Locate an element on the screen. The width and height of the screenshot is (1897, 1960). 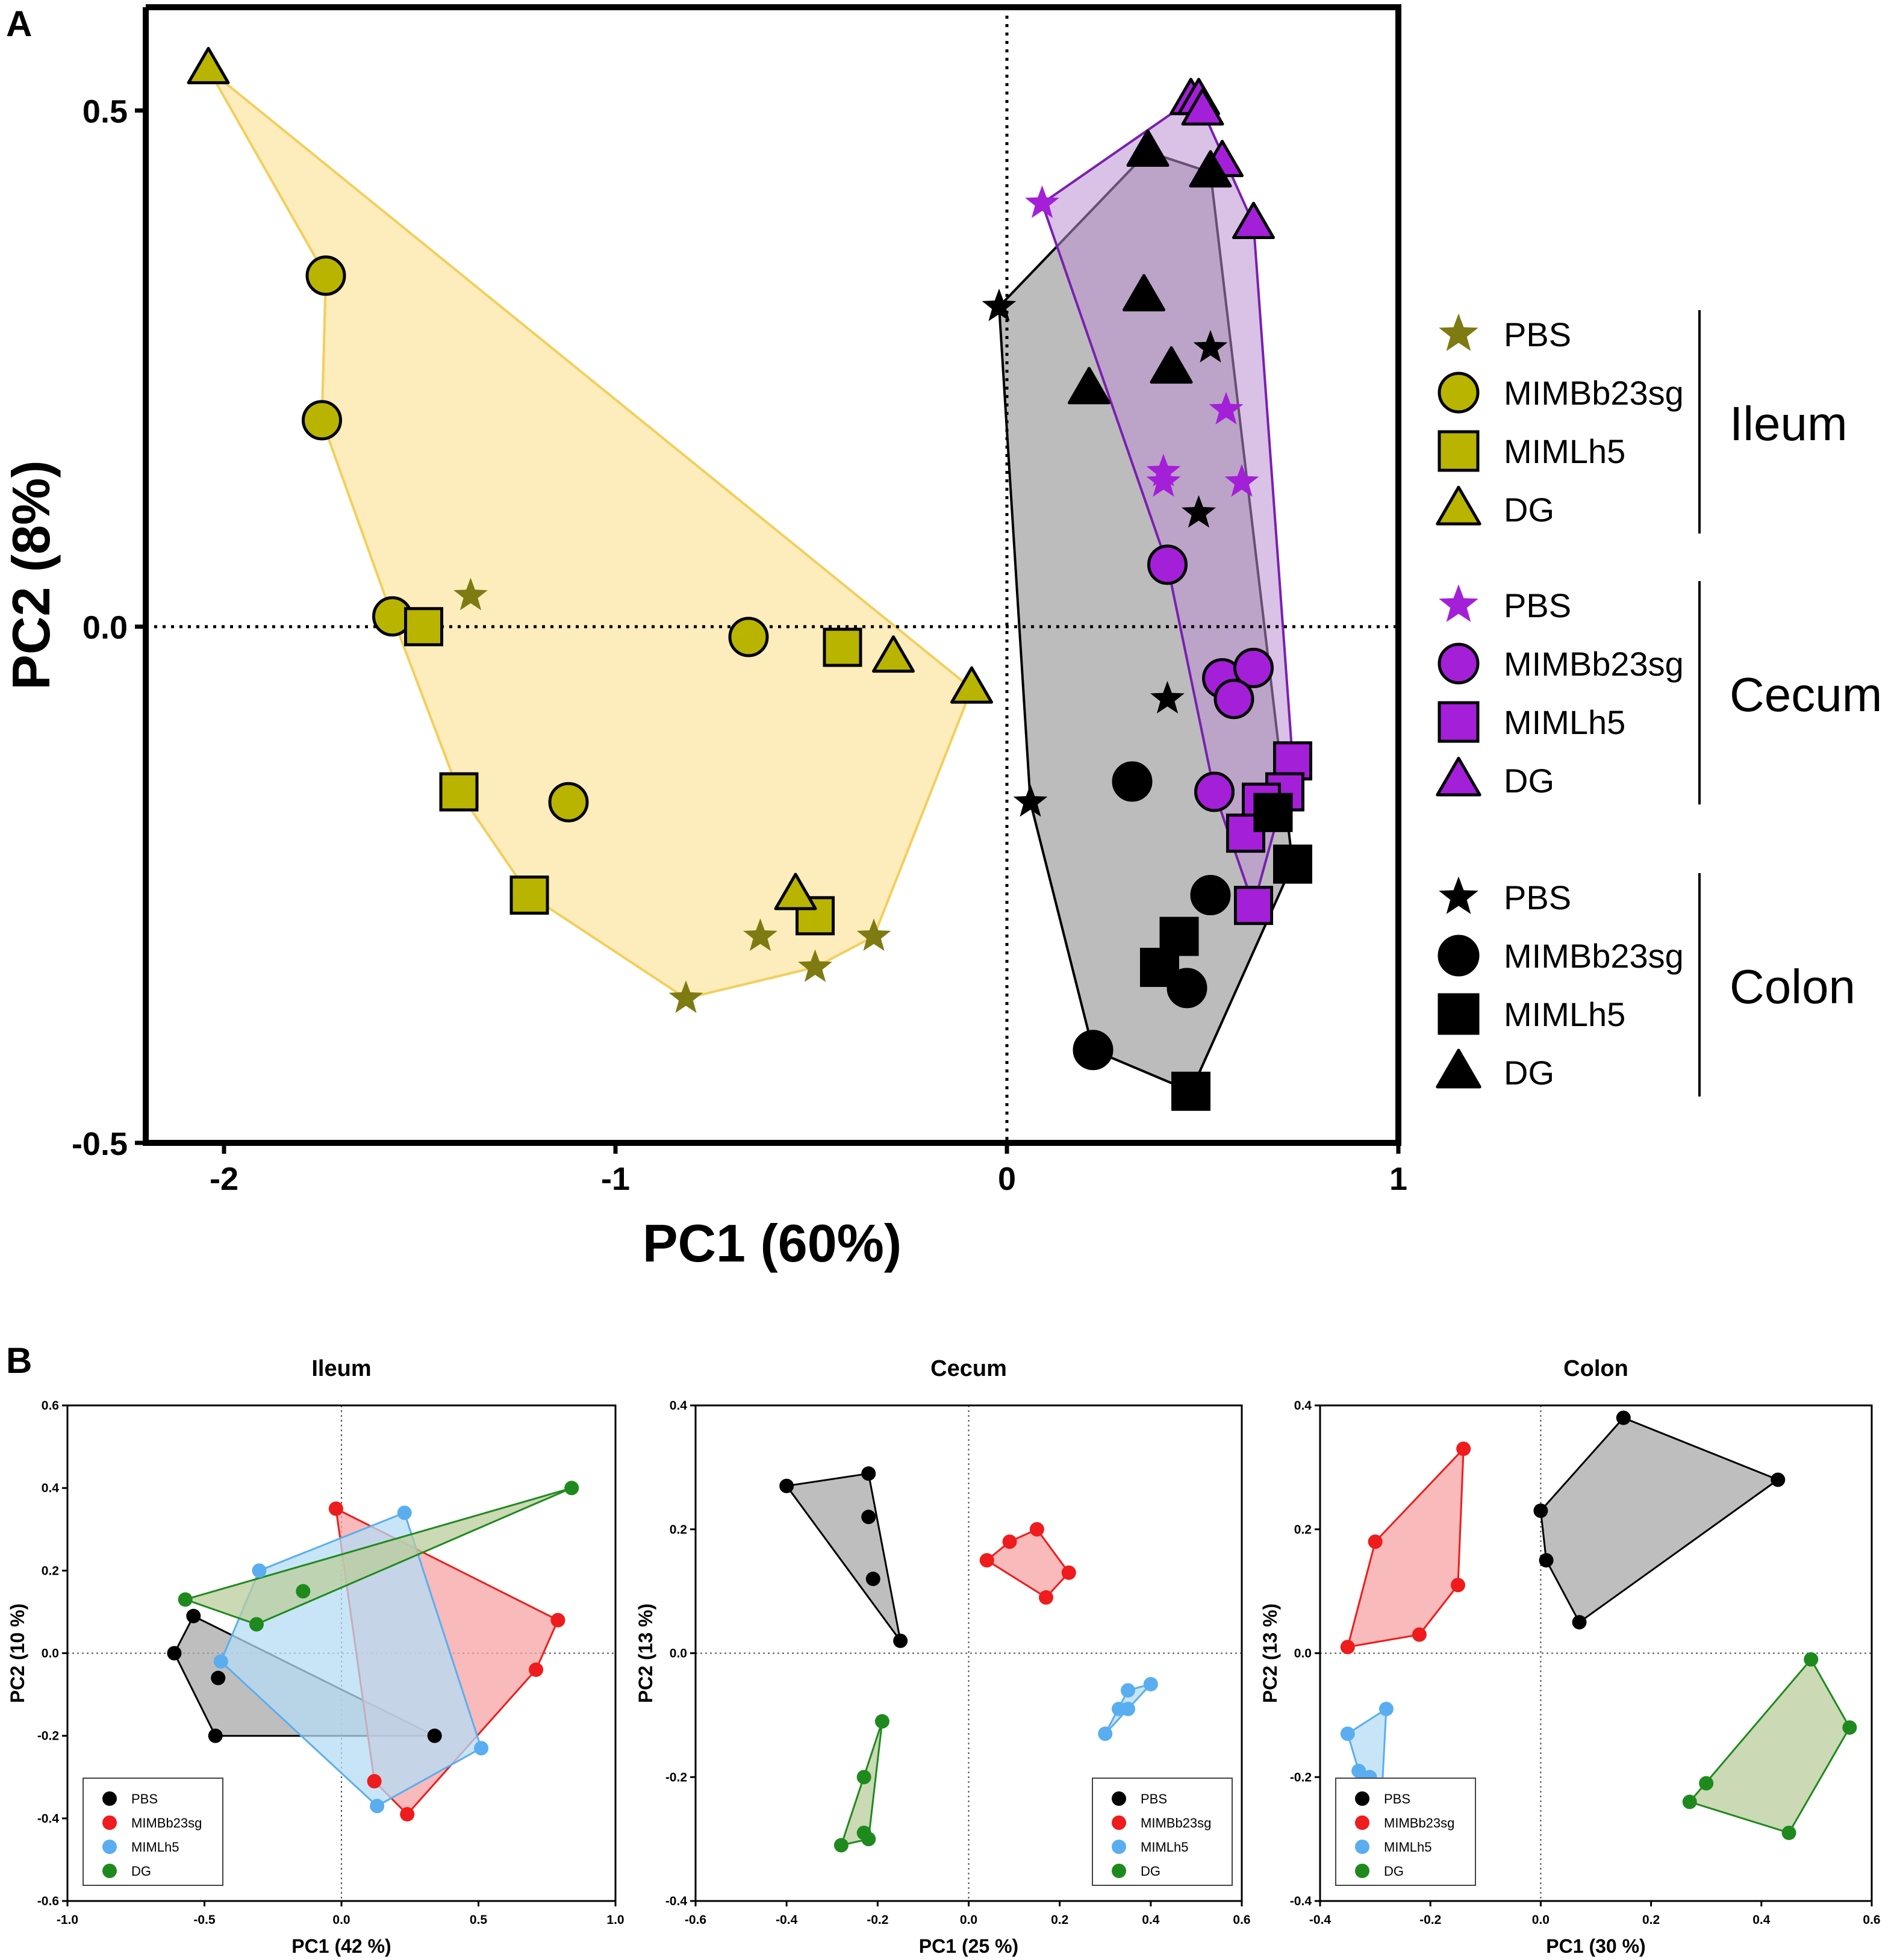
panel-a-label: A is located at coordinates (19, 24).